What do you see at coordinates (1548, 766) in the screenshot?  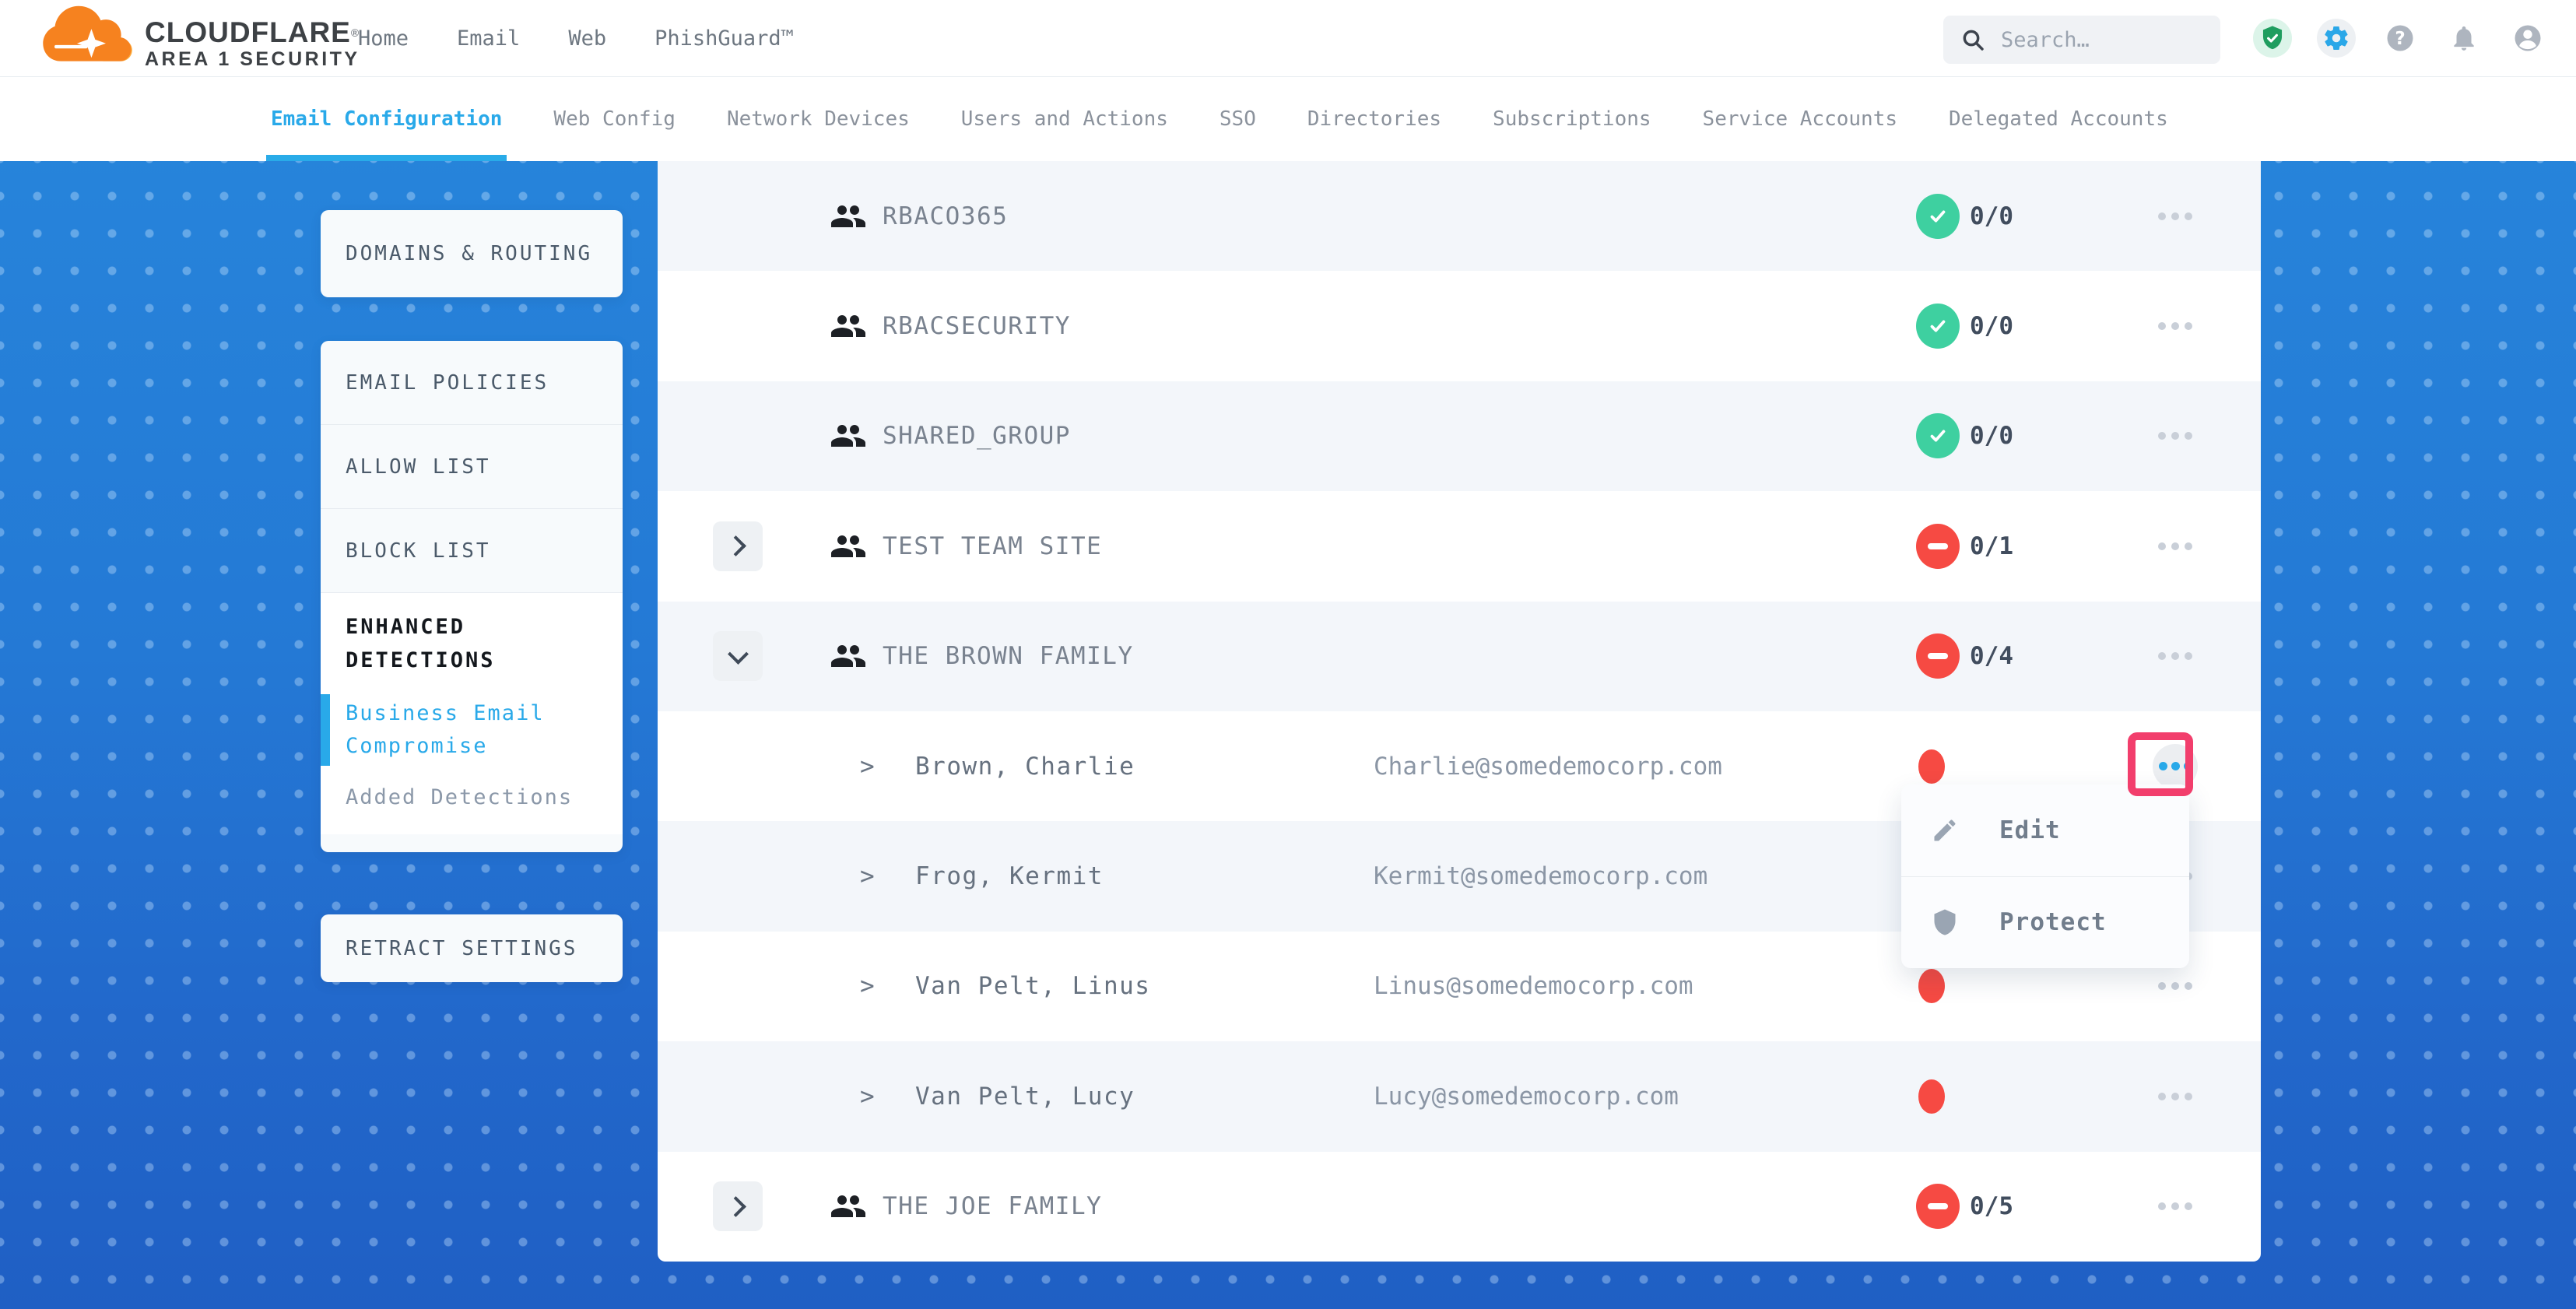 I see `member-email: Charlie@somedemocorp.com` at bounding box center [1548, 766].